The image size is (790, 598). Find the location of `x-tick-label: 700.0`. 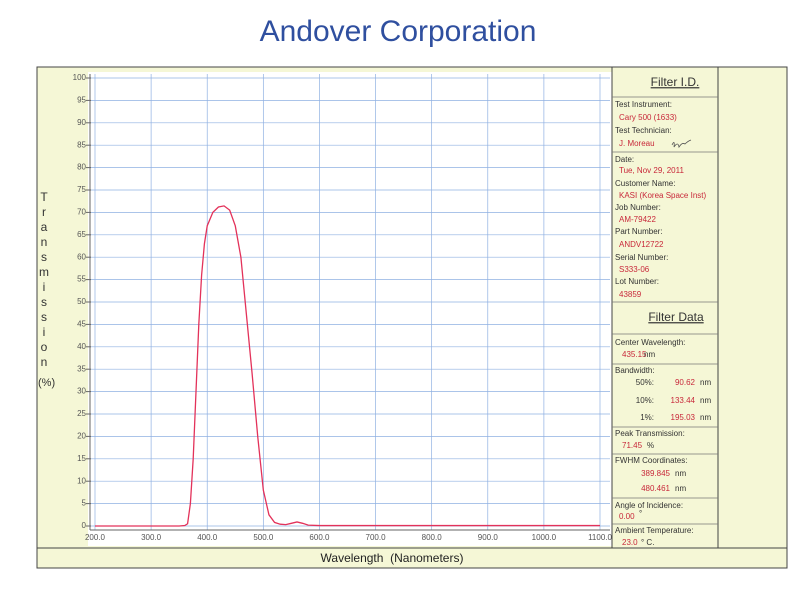

x-tick-label: 700.0 is located at coordinates (376, 537).